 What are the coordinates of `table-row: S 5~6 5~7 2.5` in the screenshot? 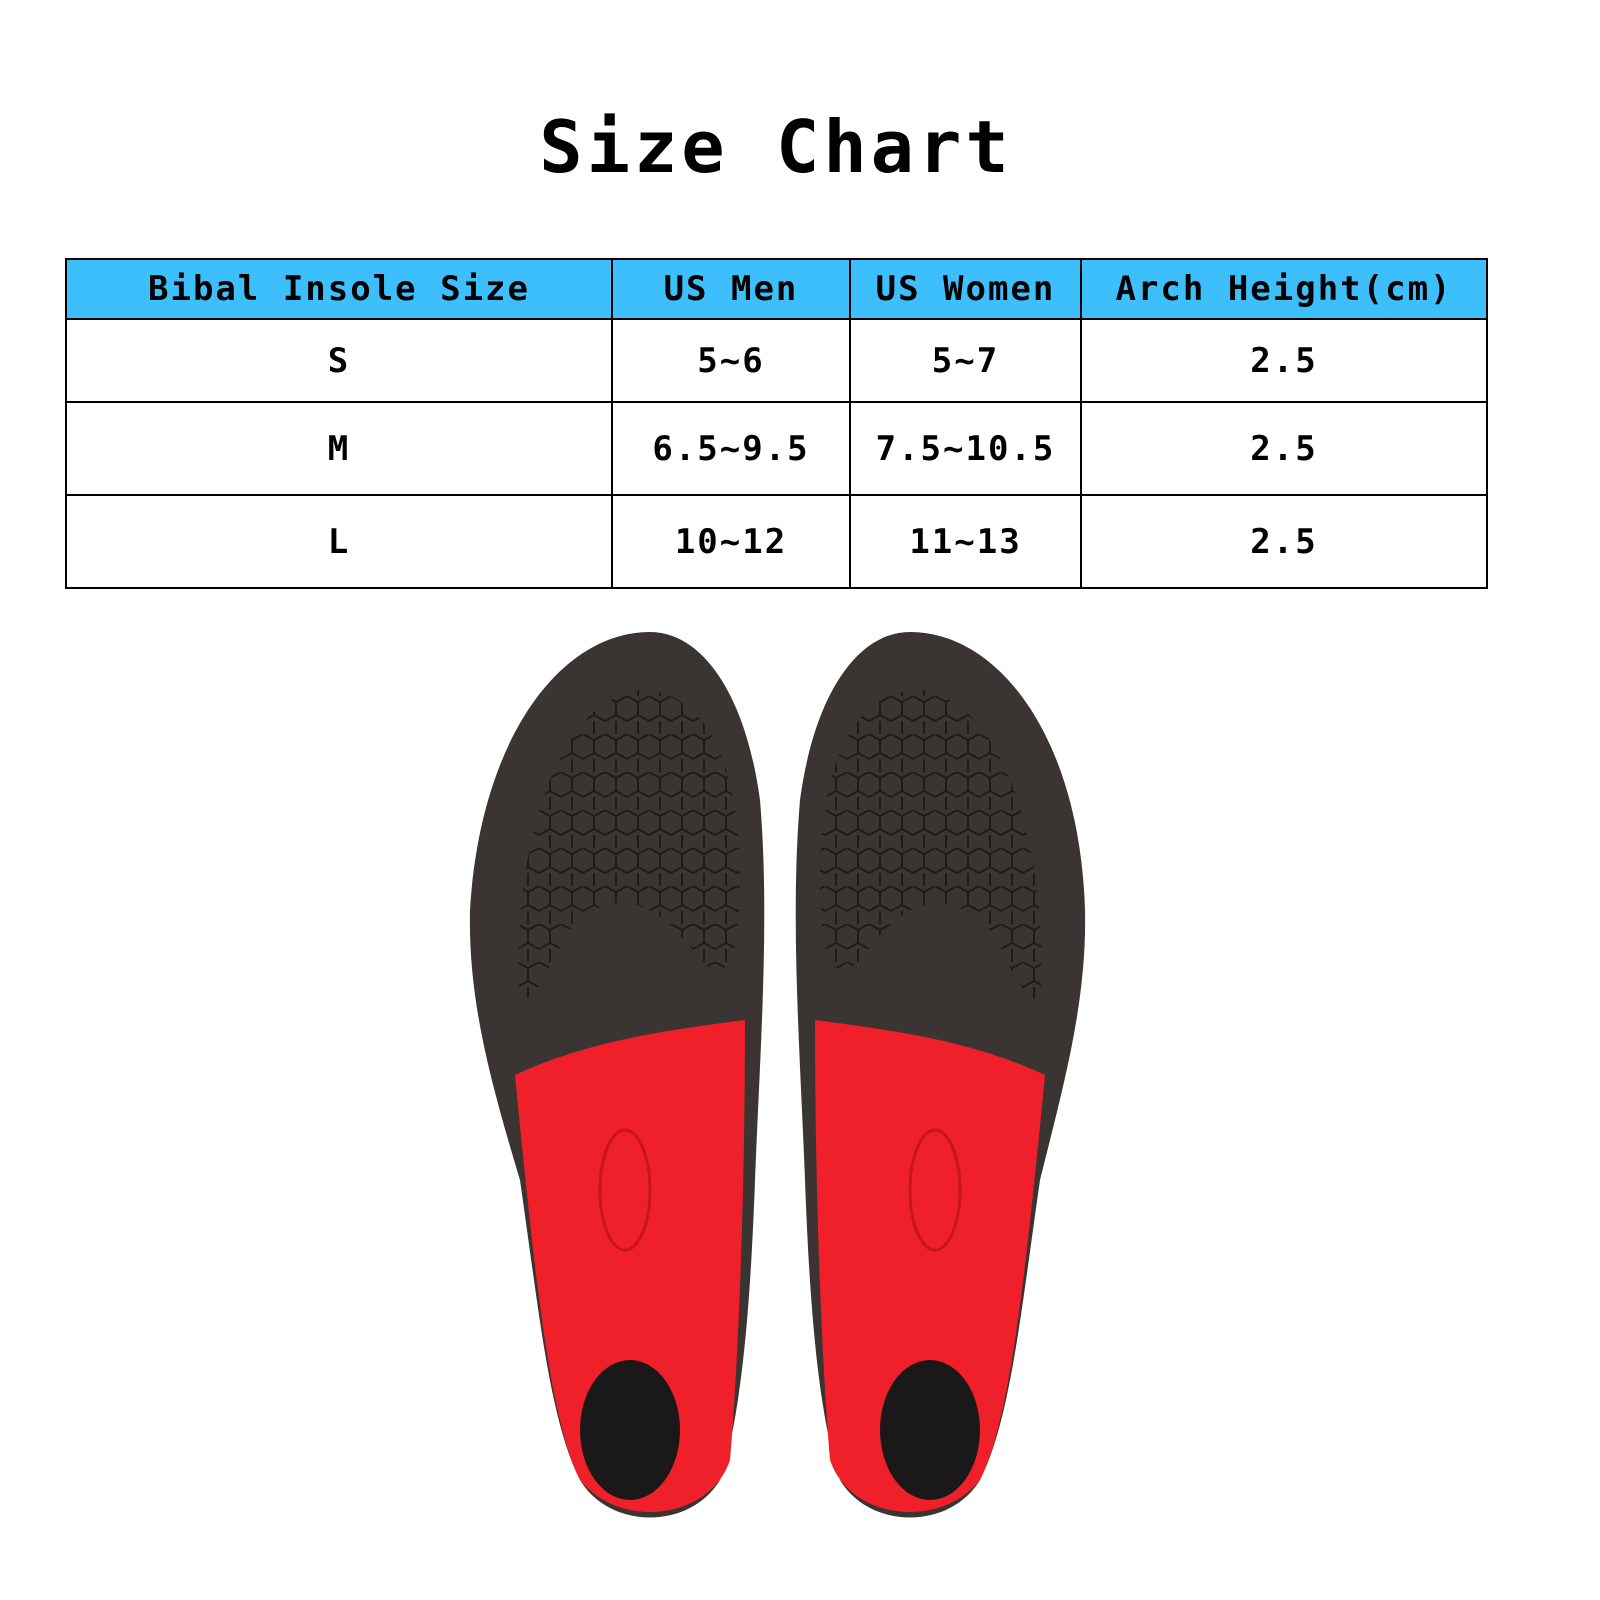 It's located at (776, 360).